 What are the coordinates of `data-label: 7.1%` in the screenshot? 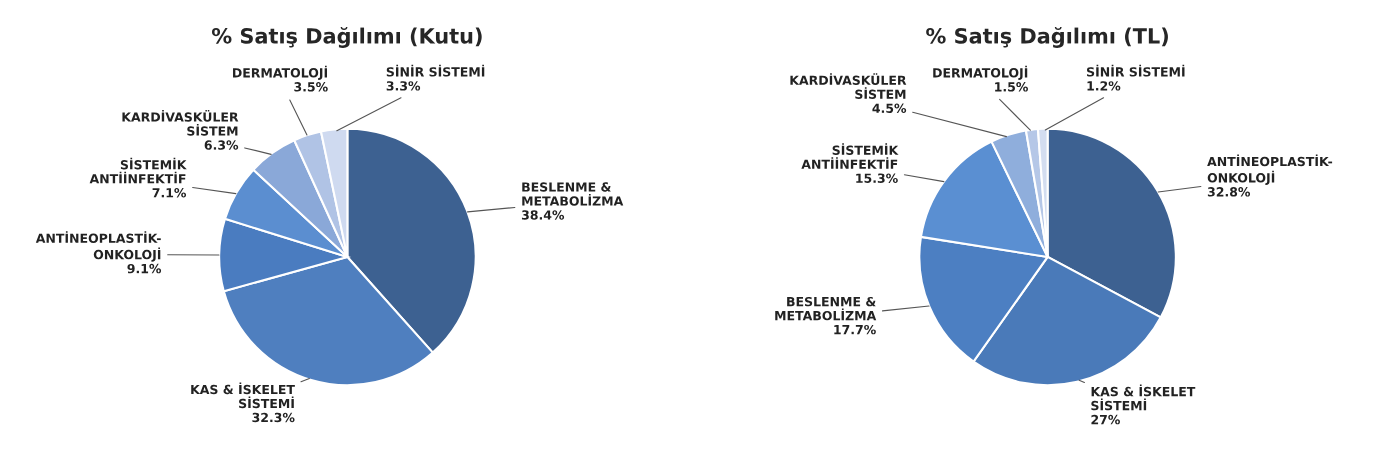 It's located at (169, 193).